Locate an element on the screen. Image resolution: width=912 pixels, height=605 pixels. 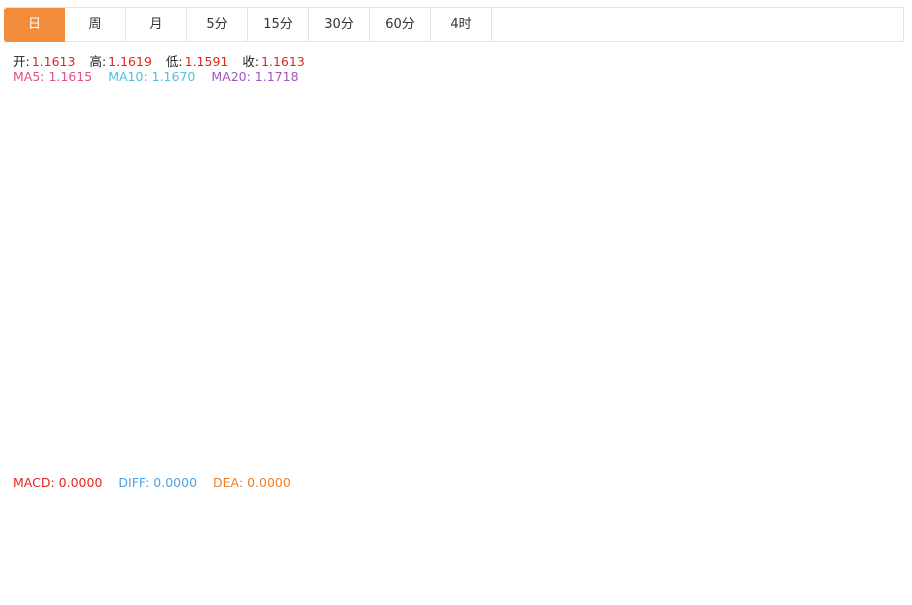
tab-6: 60分 is located at coordinates (400, 25).